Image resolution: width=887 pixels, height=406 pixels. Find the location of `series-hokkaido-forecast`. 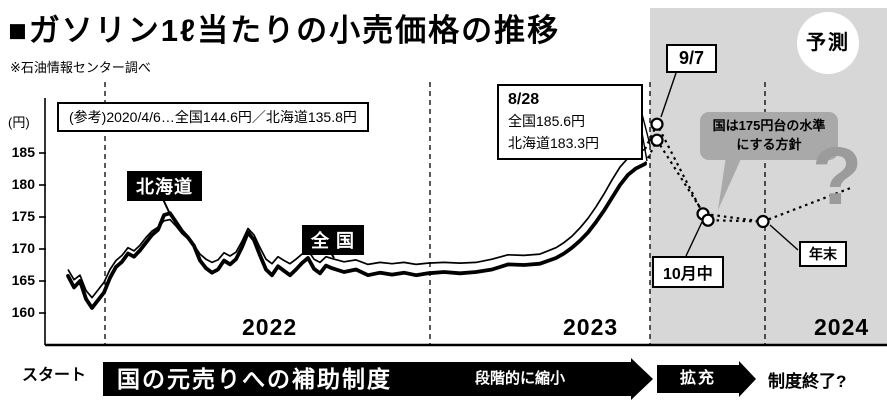

series-hokkaido-forecast is located at coordinates (704, 180).